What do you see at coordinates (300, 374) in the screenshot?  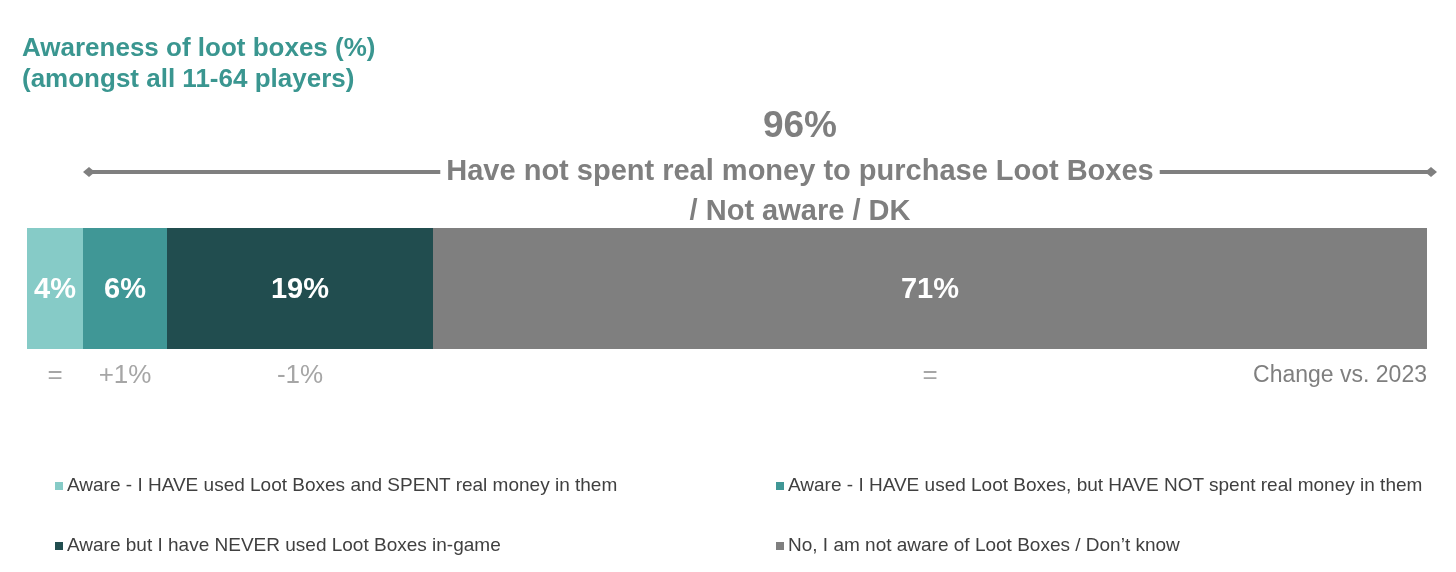 I see `text: -1%` at bounding box center [300, 374].